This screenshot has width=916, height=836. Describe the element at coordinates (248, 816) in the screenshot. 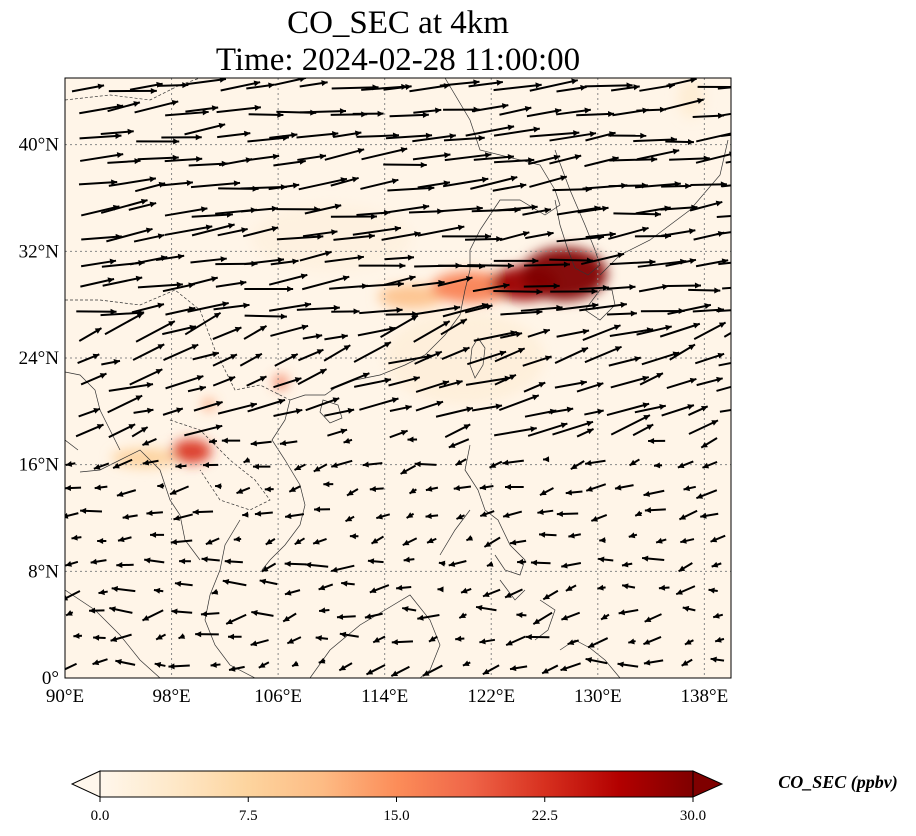

I see `colorbar-tick-label: 7.5` at that location.